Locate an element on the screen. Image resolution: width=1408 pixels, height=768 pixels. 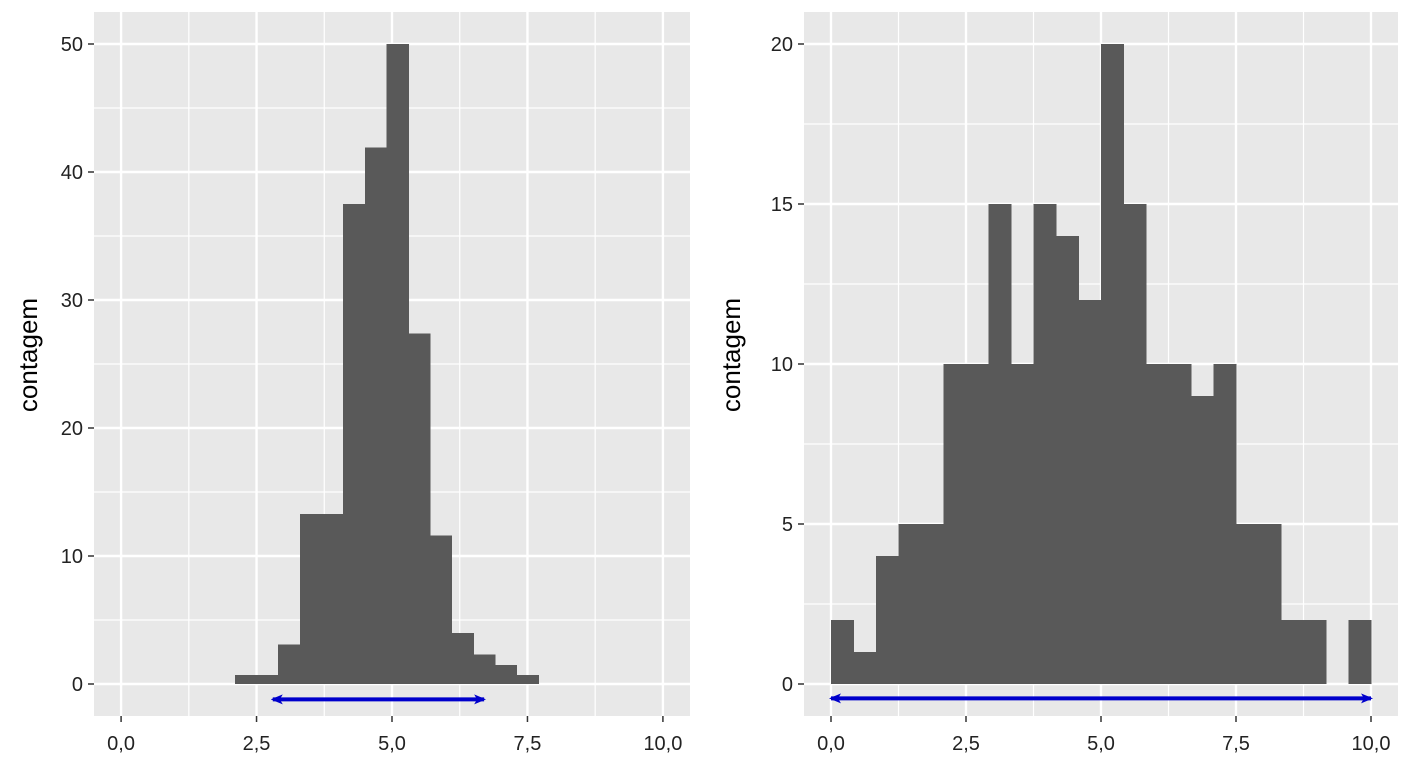
right-y-axis-title: contagem is located at coordinates (731, 355).